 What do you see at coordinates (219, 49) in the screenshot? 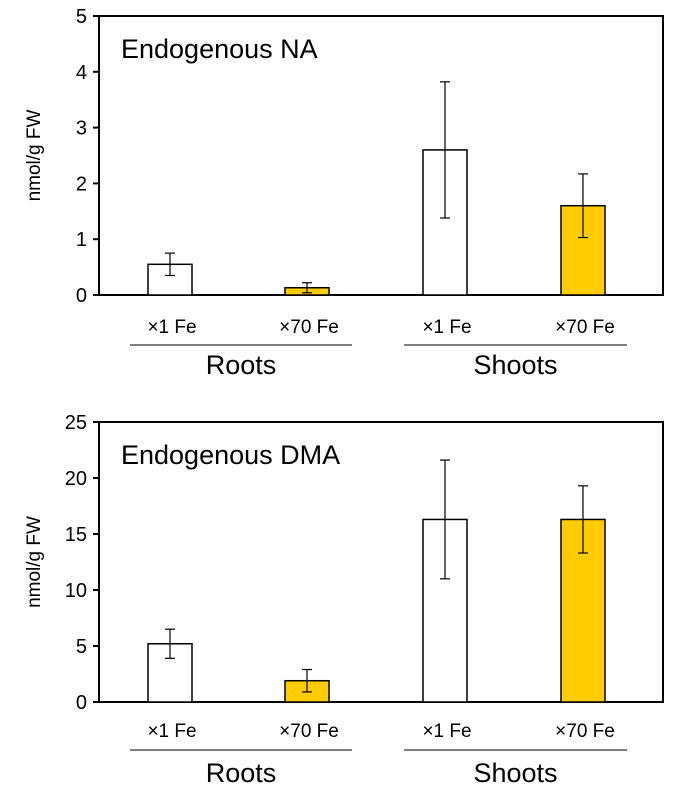
I see `chart-title: Endogenous NA` at bounding box center [219, 49].